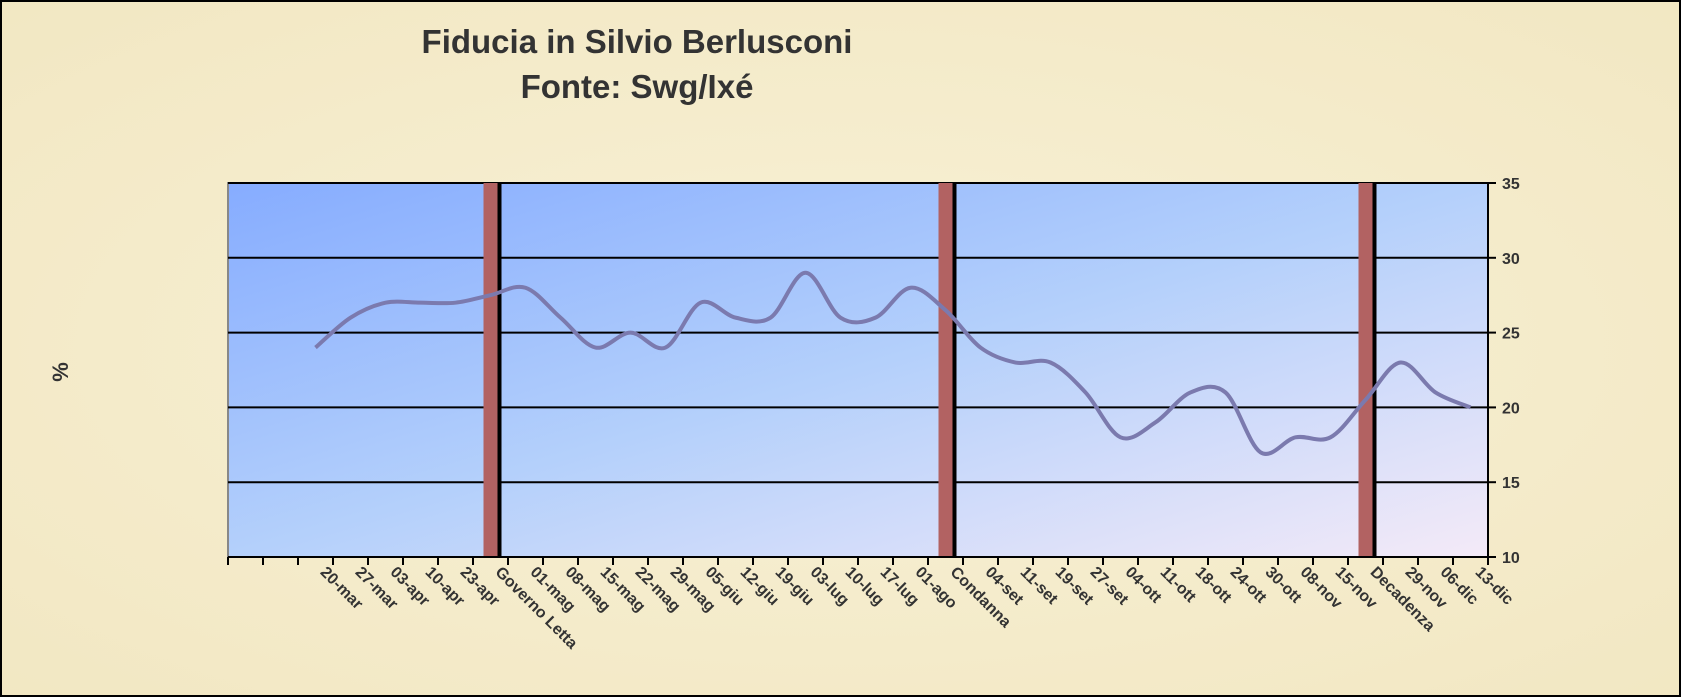  I want to click on y-tick-label: 15, so click(1511, 483).